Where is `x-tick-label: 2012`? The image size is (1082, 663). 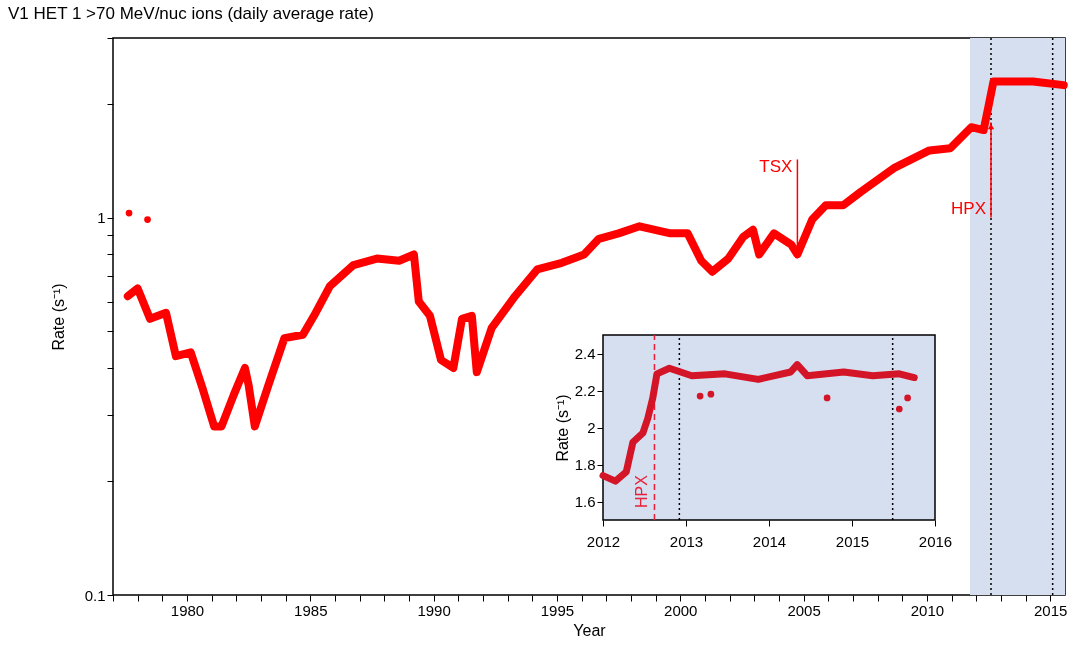 x-tick-label: 2012 is located at coordinates (603, 541).